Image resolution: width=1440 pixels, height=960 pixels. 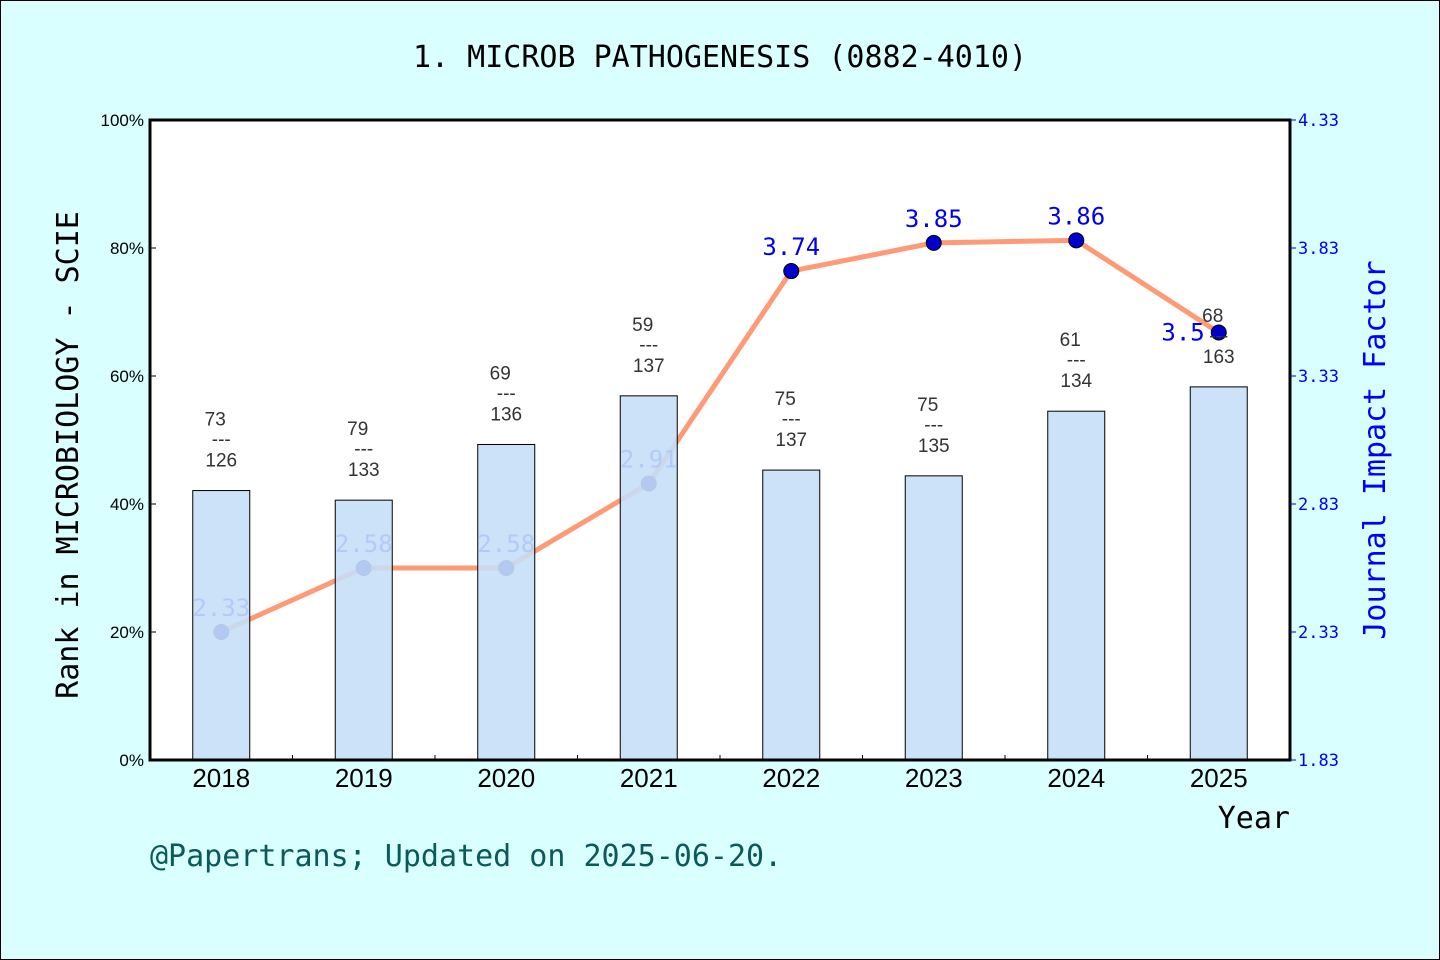 What do you see at coordinates (934, 219) in the screenshot?
I see `impact-factor-label: 3.85` at bounding box center [934, 219].